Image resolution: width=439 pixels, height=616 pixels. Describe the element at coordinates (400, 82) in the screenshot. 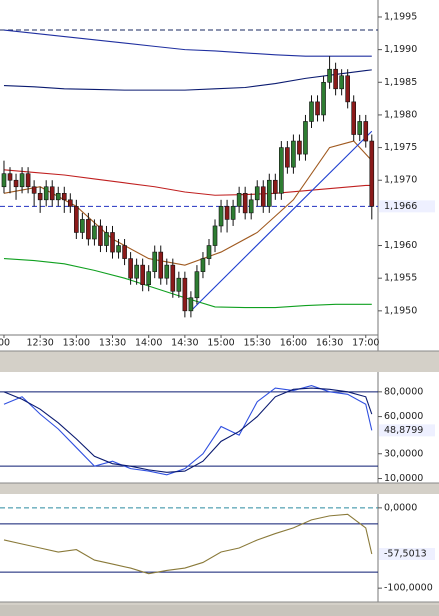

I see `y-tick-label: 1,1985` at that location.